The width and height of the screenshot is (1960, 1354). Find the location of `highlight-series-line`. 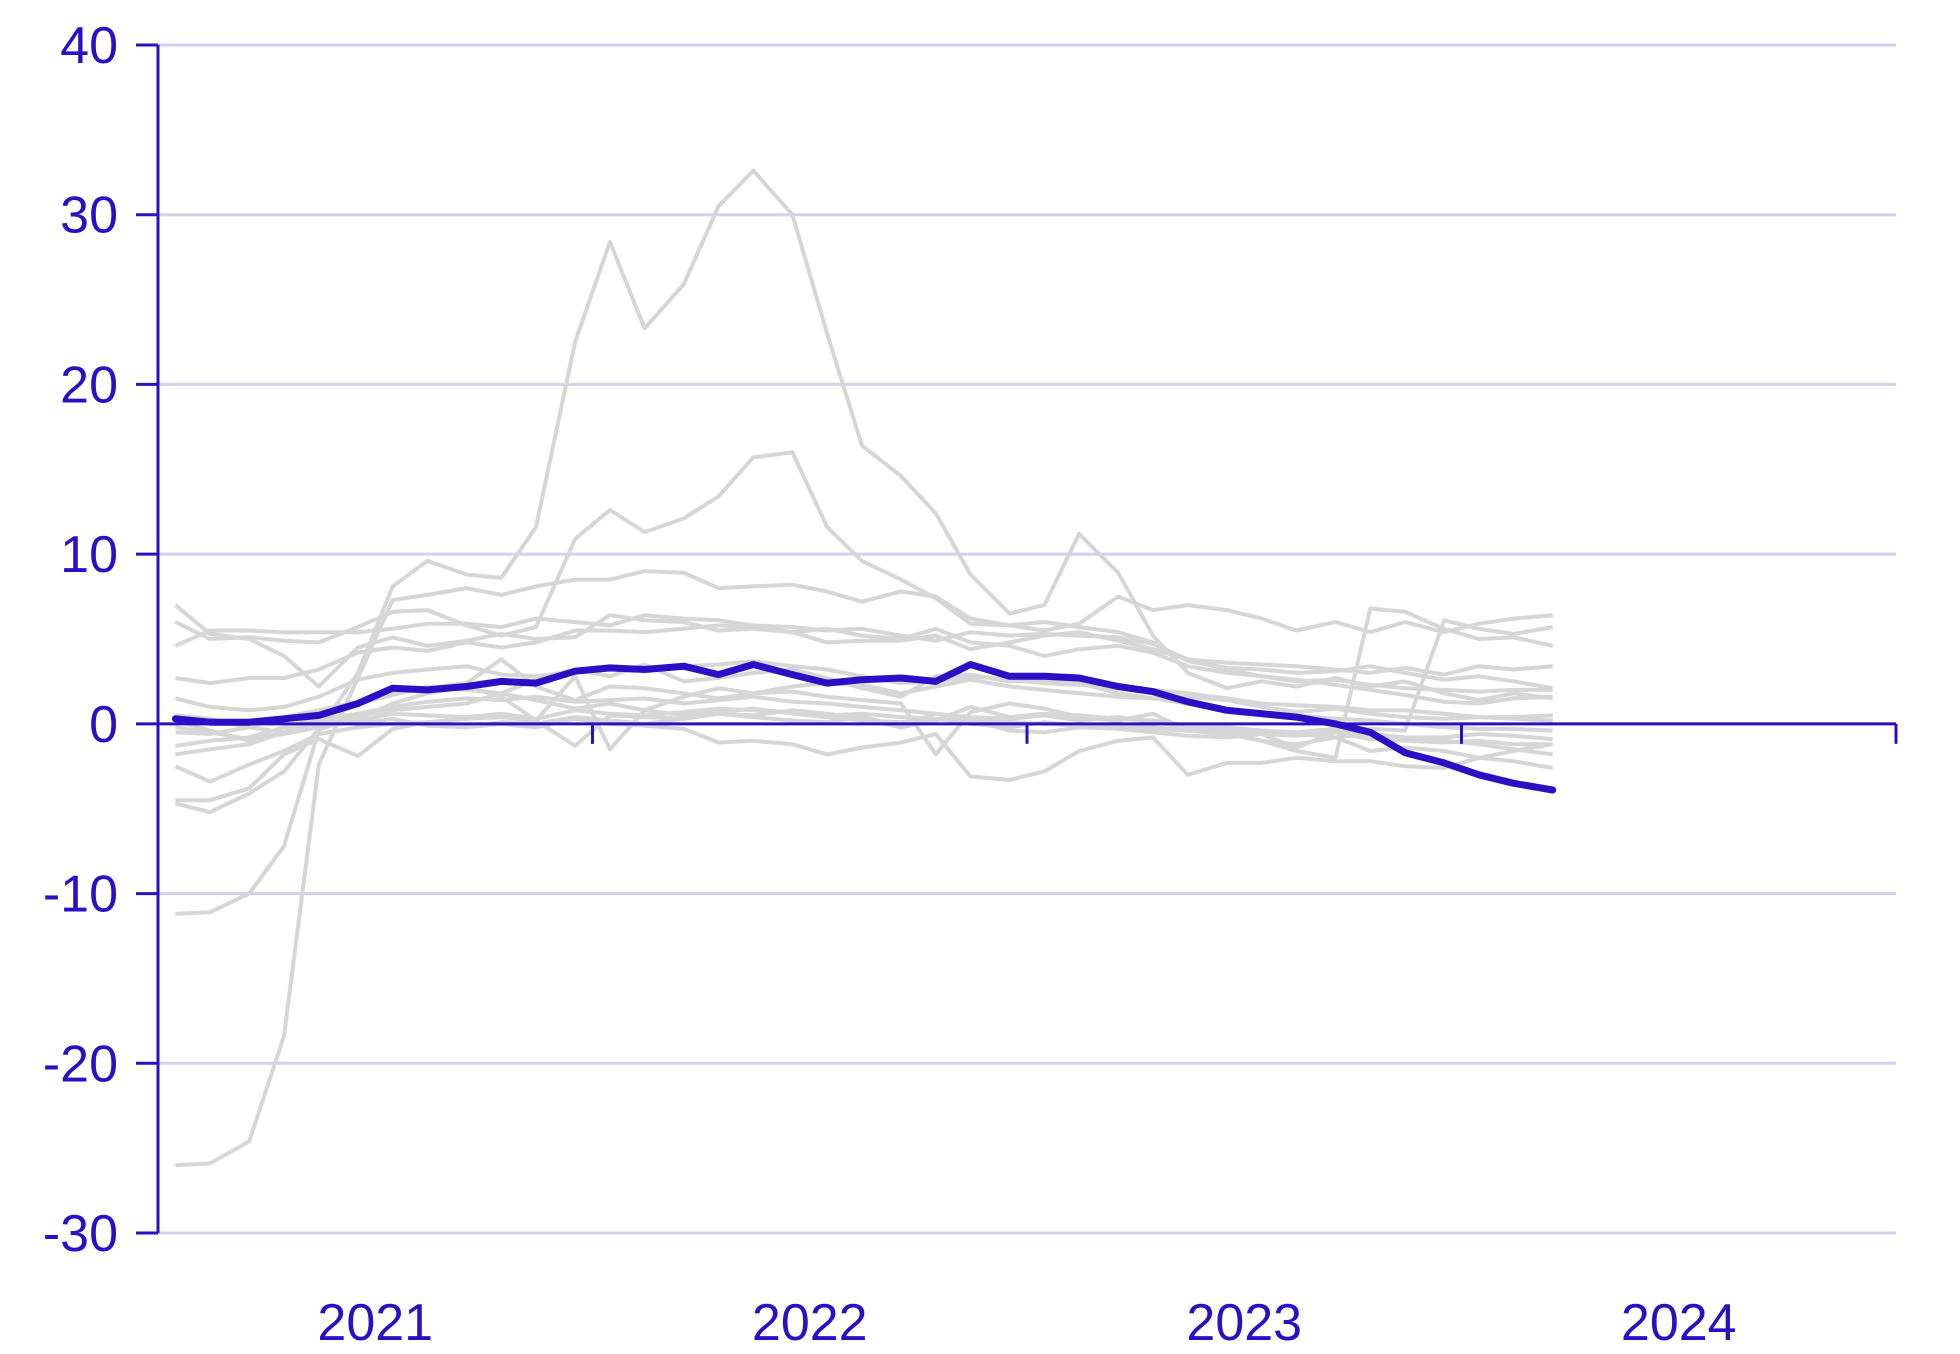

highlight-series-line is located at coordinates (864, 727).